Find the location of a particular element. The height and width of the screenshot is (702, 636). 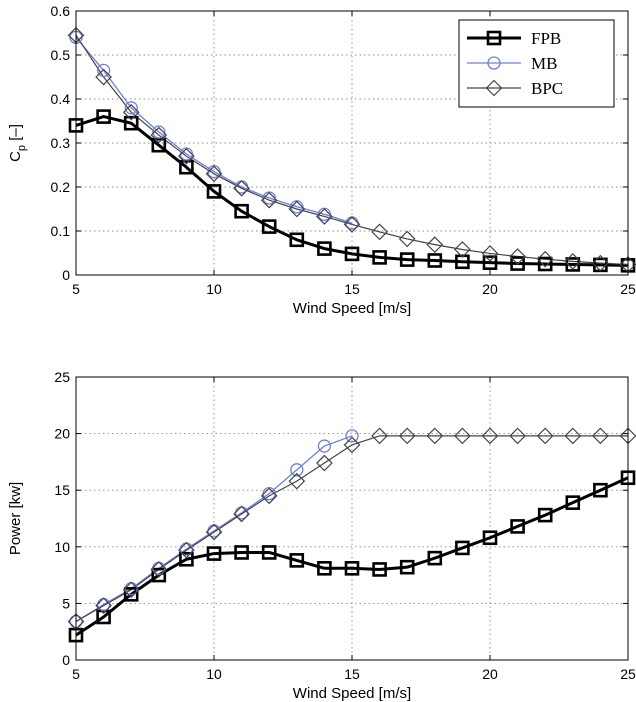

y-tick-label: 15 is located at coordinates (62, 490).